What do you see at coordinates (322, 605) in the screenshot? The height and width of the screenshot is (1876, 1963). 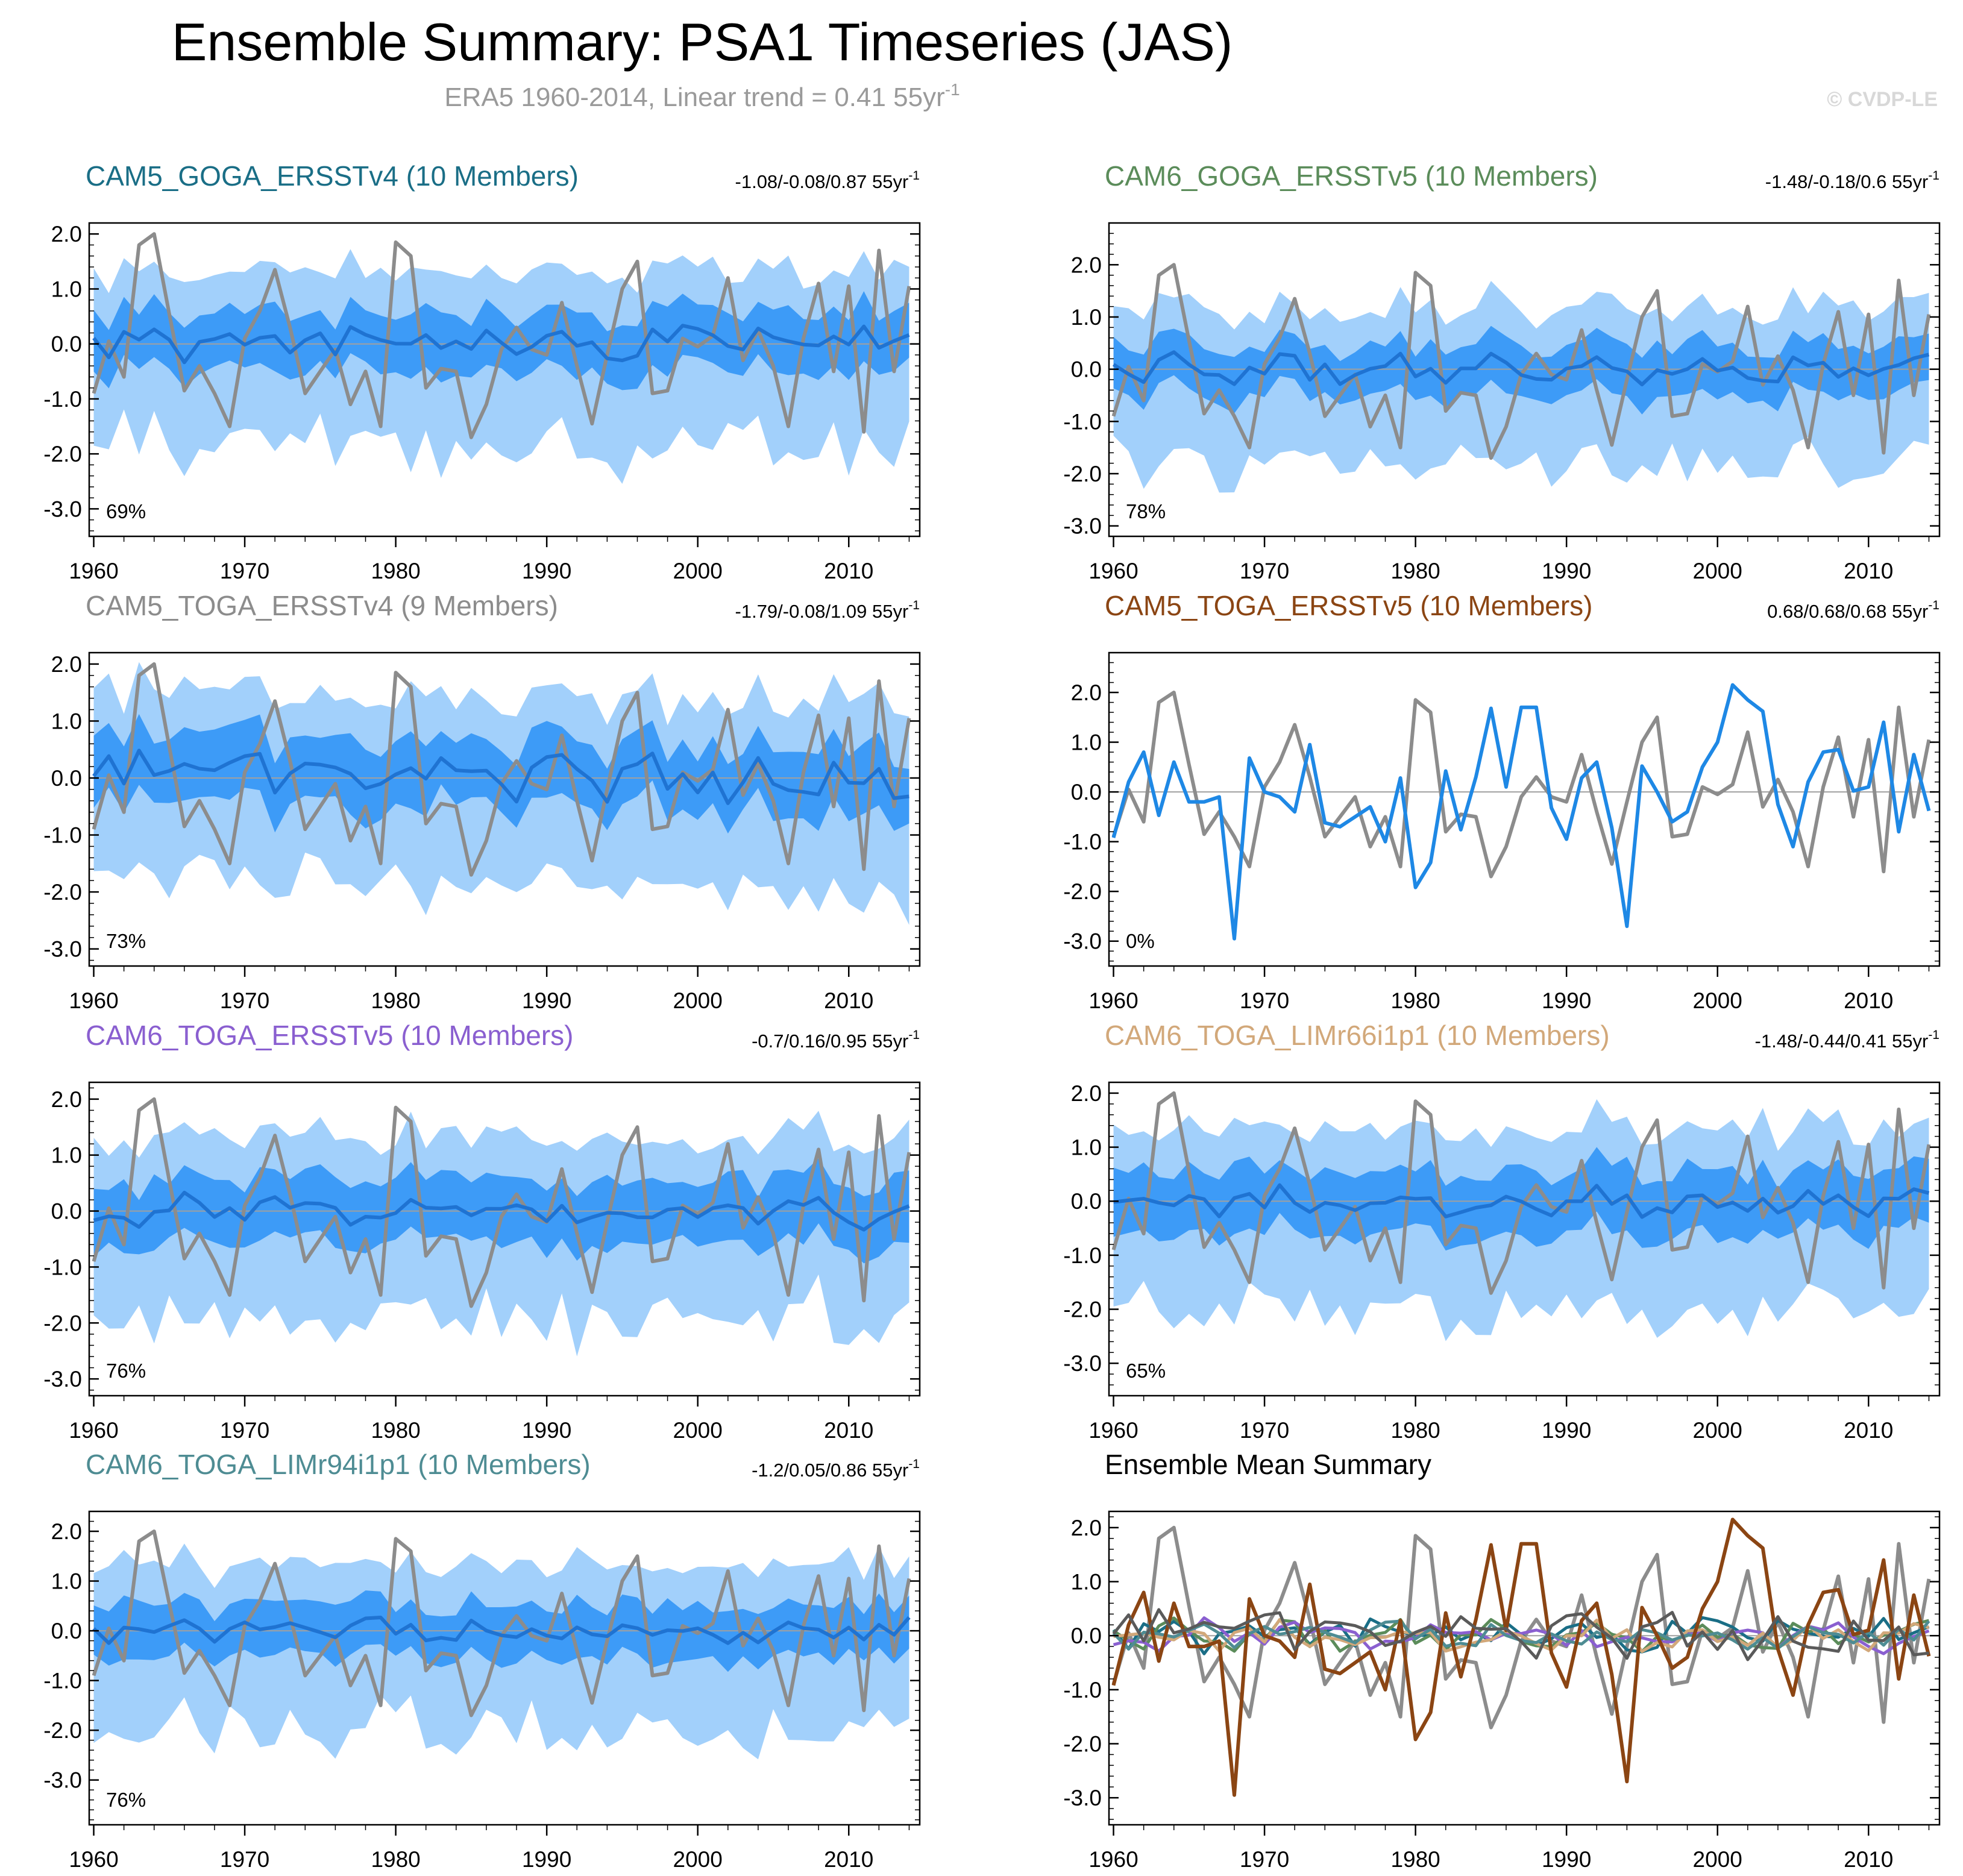 I see `panel-title: CAM5_TOGA_ERSSTv4 (9 Members)` at bounding box center [322, 605].